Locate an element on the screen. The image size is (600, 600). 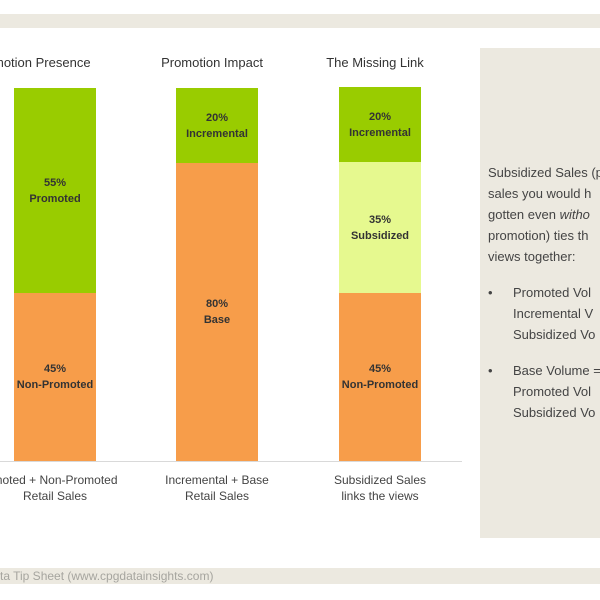
caption-promotion-presence: moted + Non-Promoted Retail Sales is located at coordinates (65, 488).